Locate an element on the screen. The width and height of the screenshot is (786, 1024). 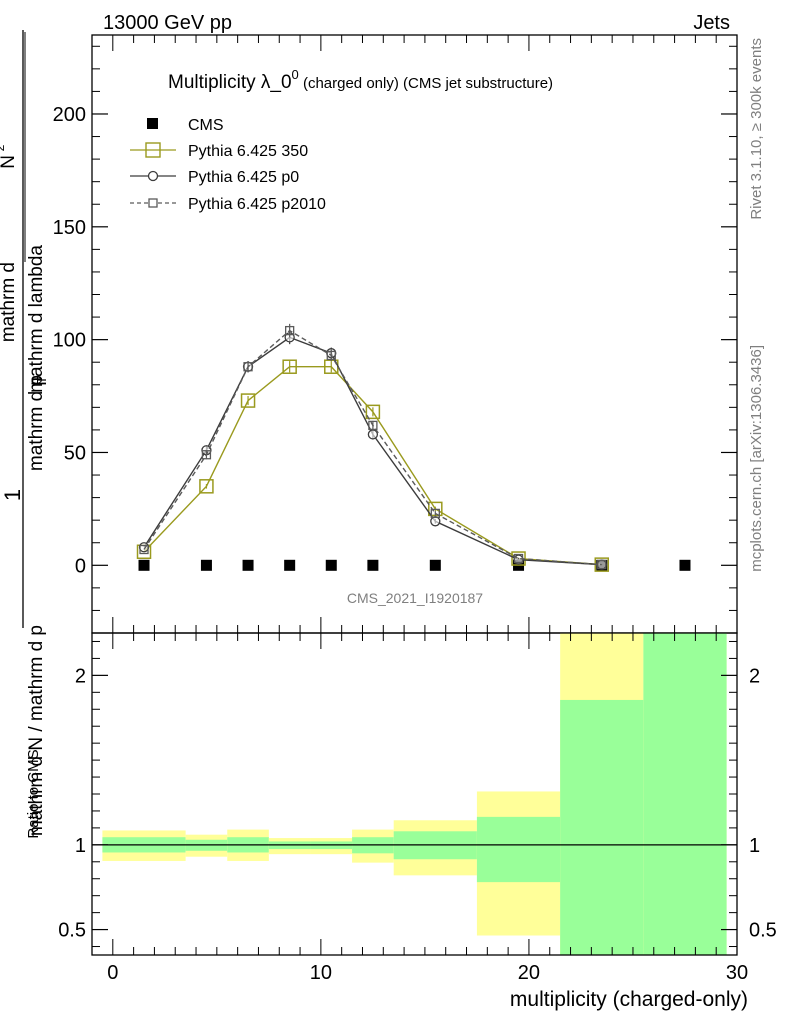
ratio-y-tick-label: 1 is located at coordinates (80, 846).